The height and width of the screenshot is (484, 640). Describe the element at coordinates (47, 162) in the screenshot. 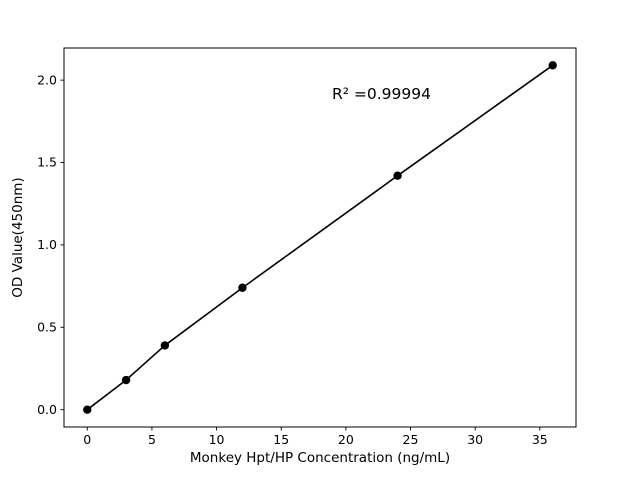

I see `y-tick-label: 1.5` at that location.